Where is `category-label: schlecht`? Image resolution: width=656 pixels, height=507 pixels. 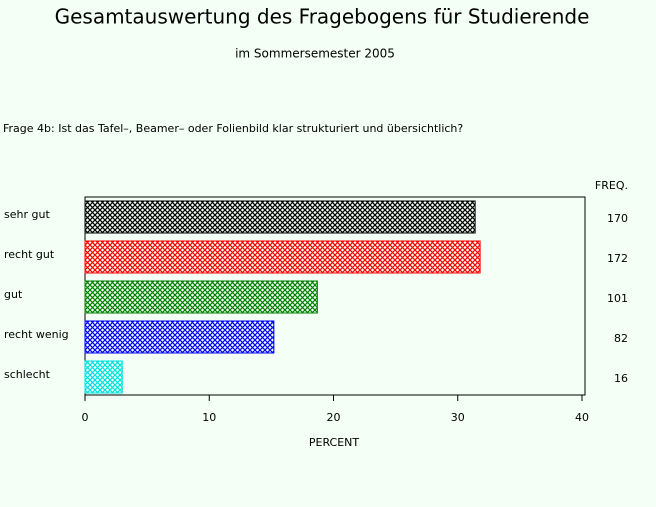 category-label: schlecht is located at coordinates (27, 374).